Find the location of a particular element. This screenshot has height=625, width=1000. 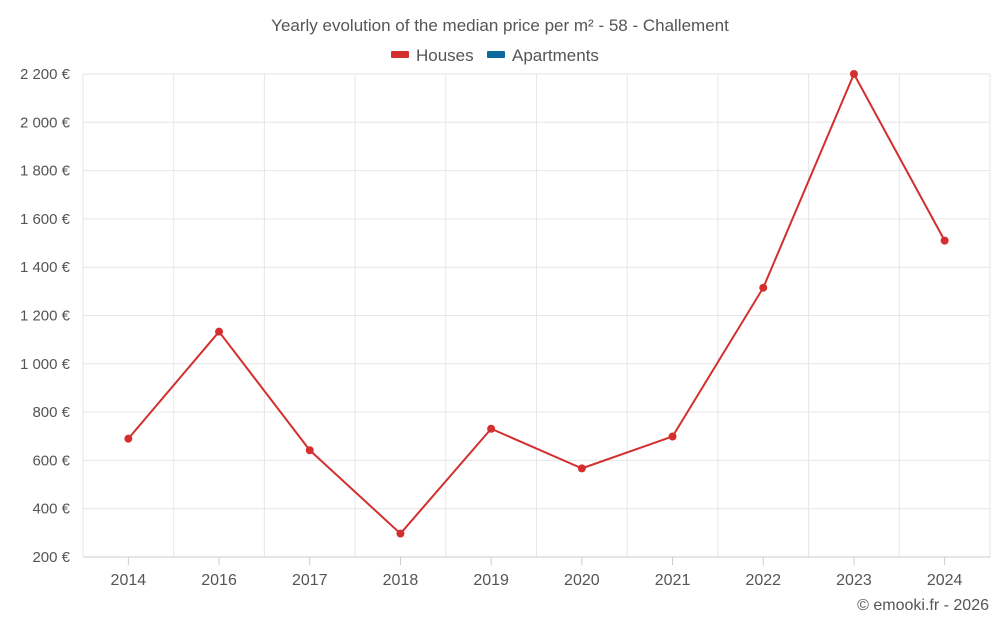

y-tick-label: 600 € is located at coordinates (51, 460).